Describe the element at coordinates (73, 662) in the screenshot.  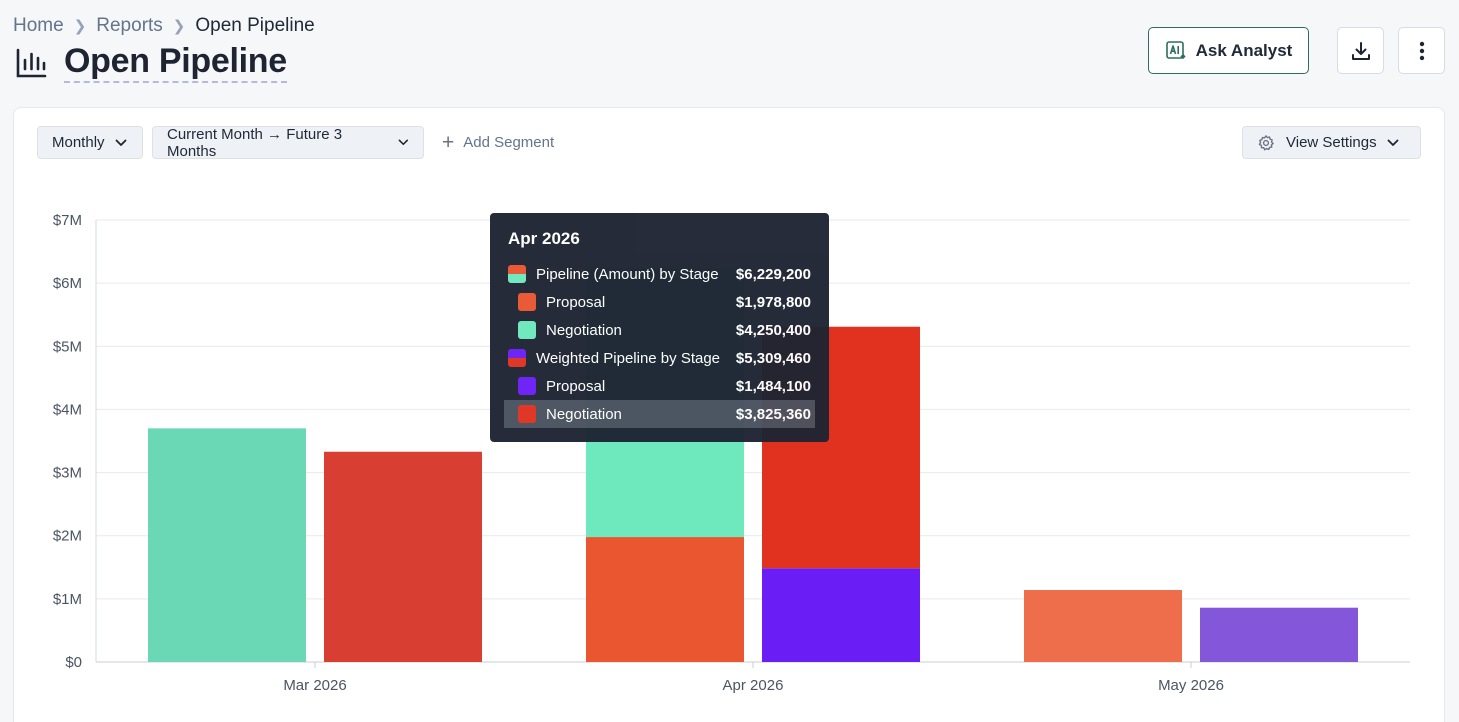
I see `y-tick-label: $0` at that location.